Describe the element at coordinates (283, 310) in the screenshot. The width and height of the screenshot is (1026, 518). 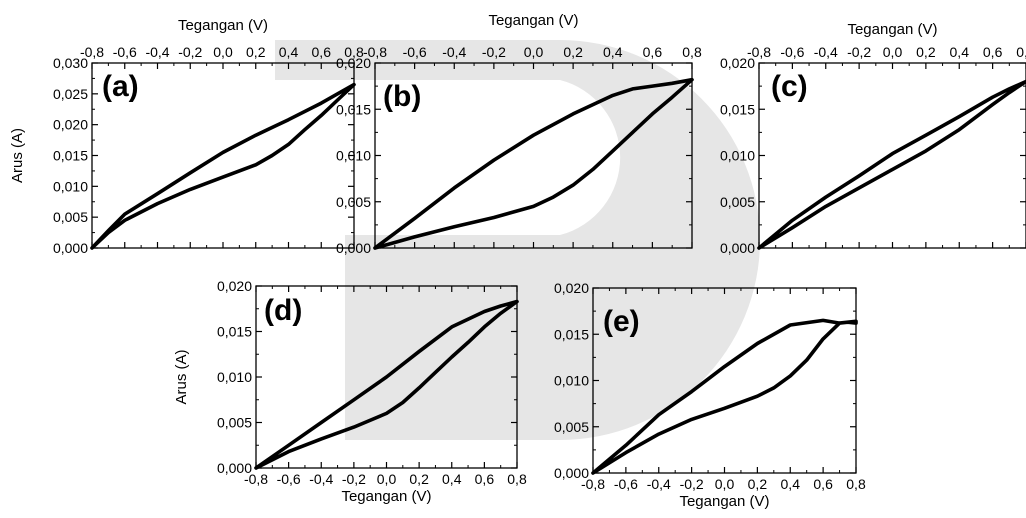
I see `panel-label: (d)` at that location.